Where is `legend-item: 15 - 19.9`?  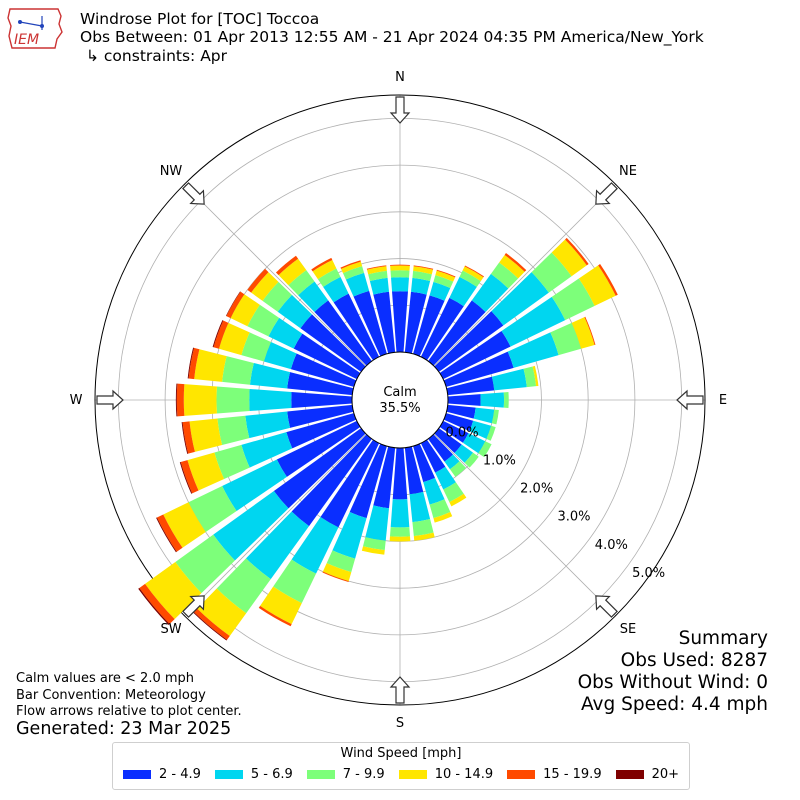
legend-item: 15 - 19.9 is located at coordinates (554, 774).